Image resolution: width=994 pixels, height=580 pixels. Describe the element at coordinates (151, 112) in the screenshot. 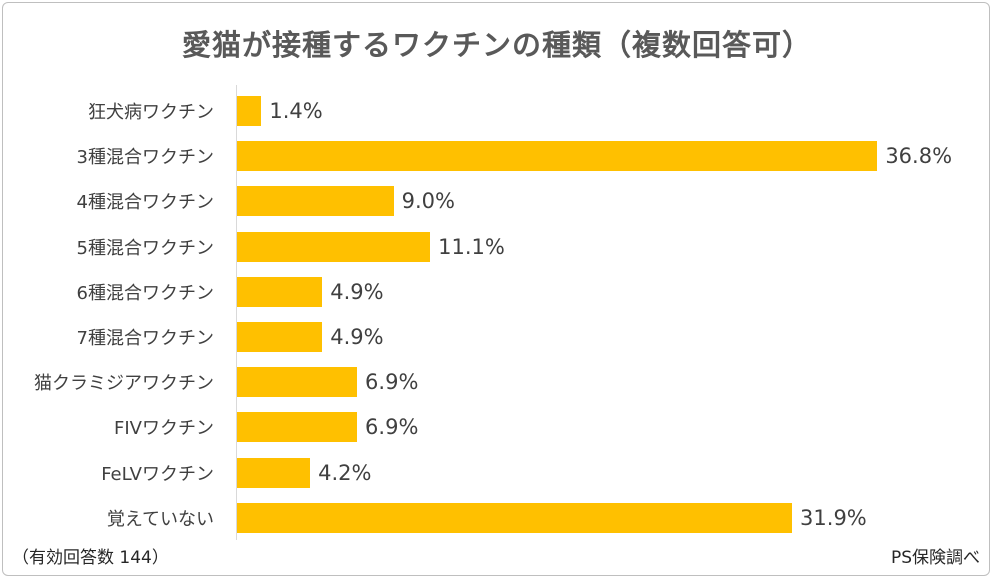

I see `category-label: 狂犬病ワクチン` at that location.